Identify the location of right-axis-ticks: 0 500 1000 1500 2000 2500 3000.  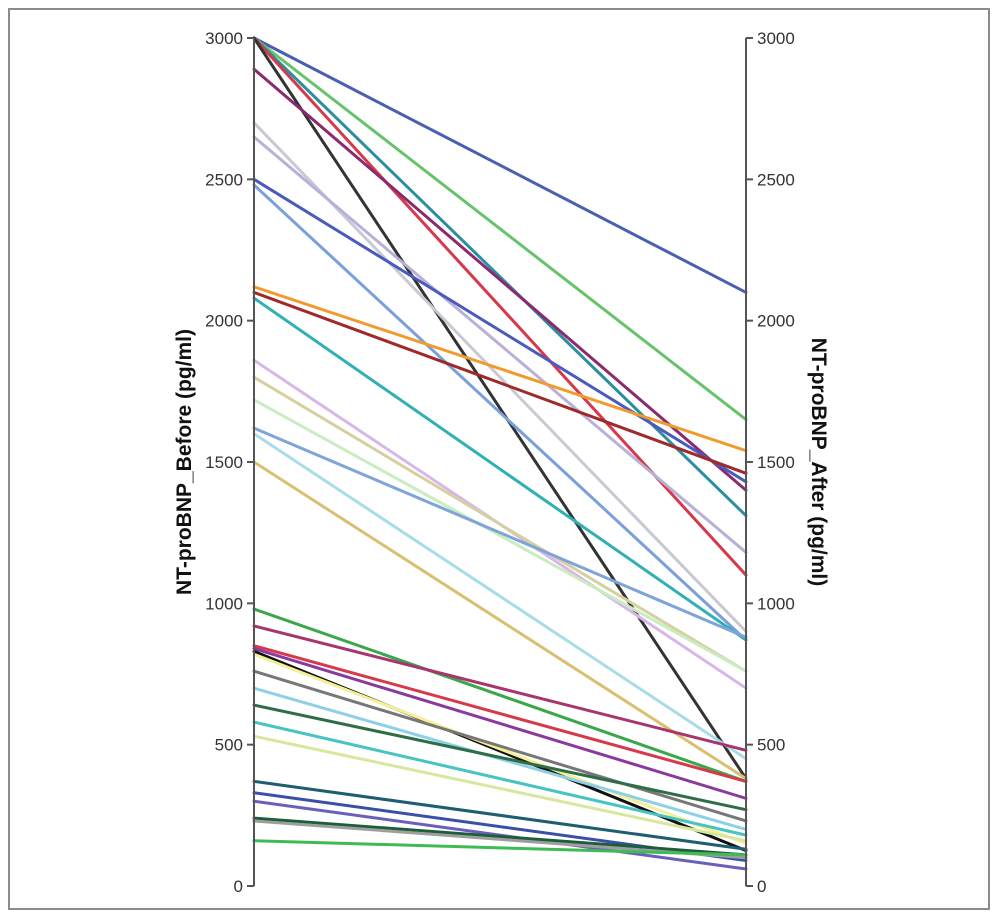
(770, 462).